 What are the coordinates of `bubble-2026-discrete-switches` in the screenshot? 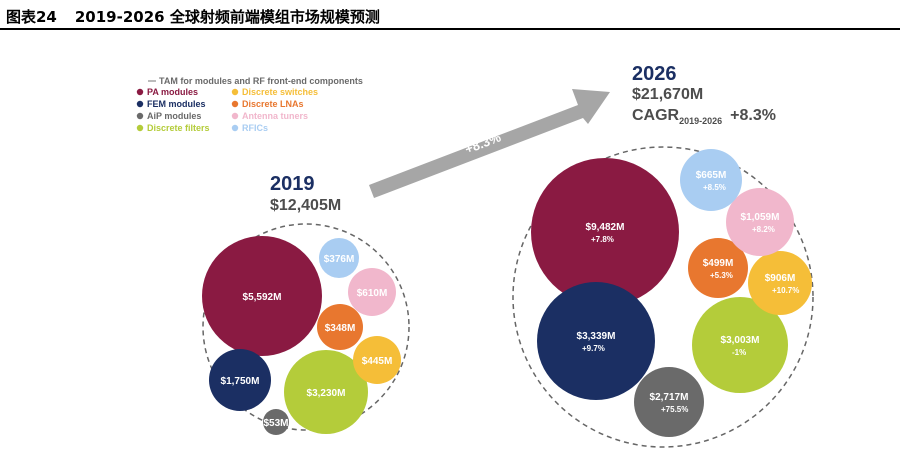 It's located at (780, 283).